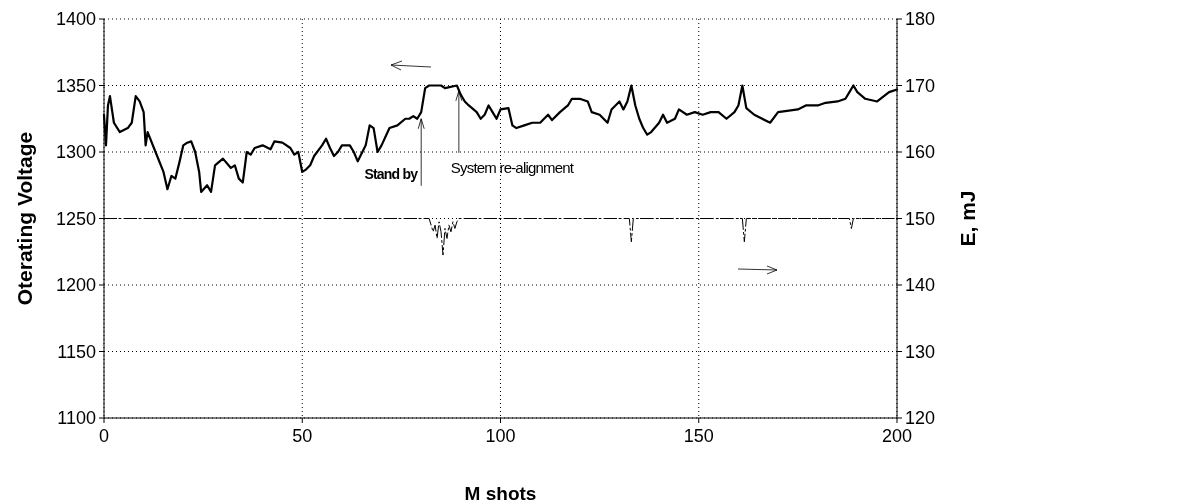 This screenshot has width=1200, height=504. I want to click on x-tick-label: 100, so click(500, 436).